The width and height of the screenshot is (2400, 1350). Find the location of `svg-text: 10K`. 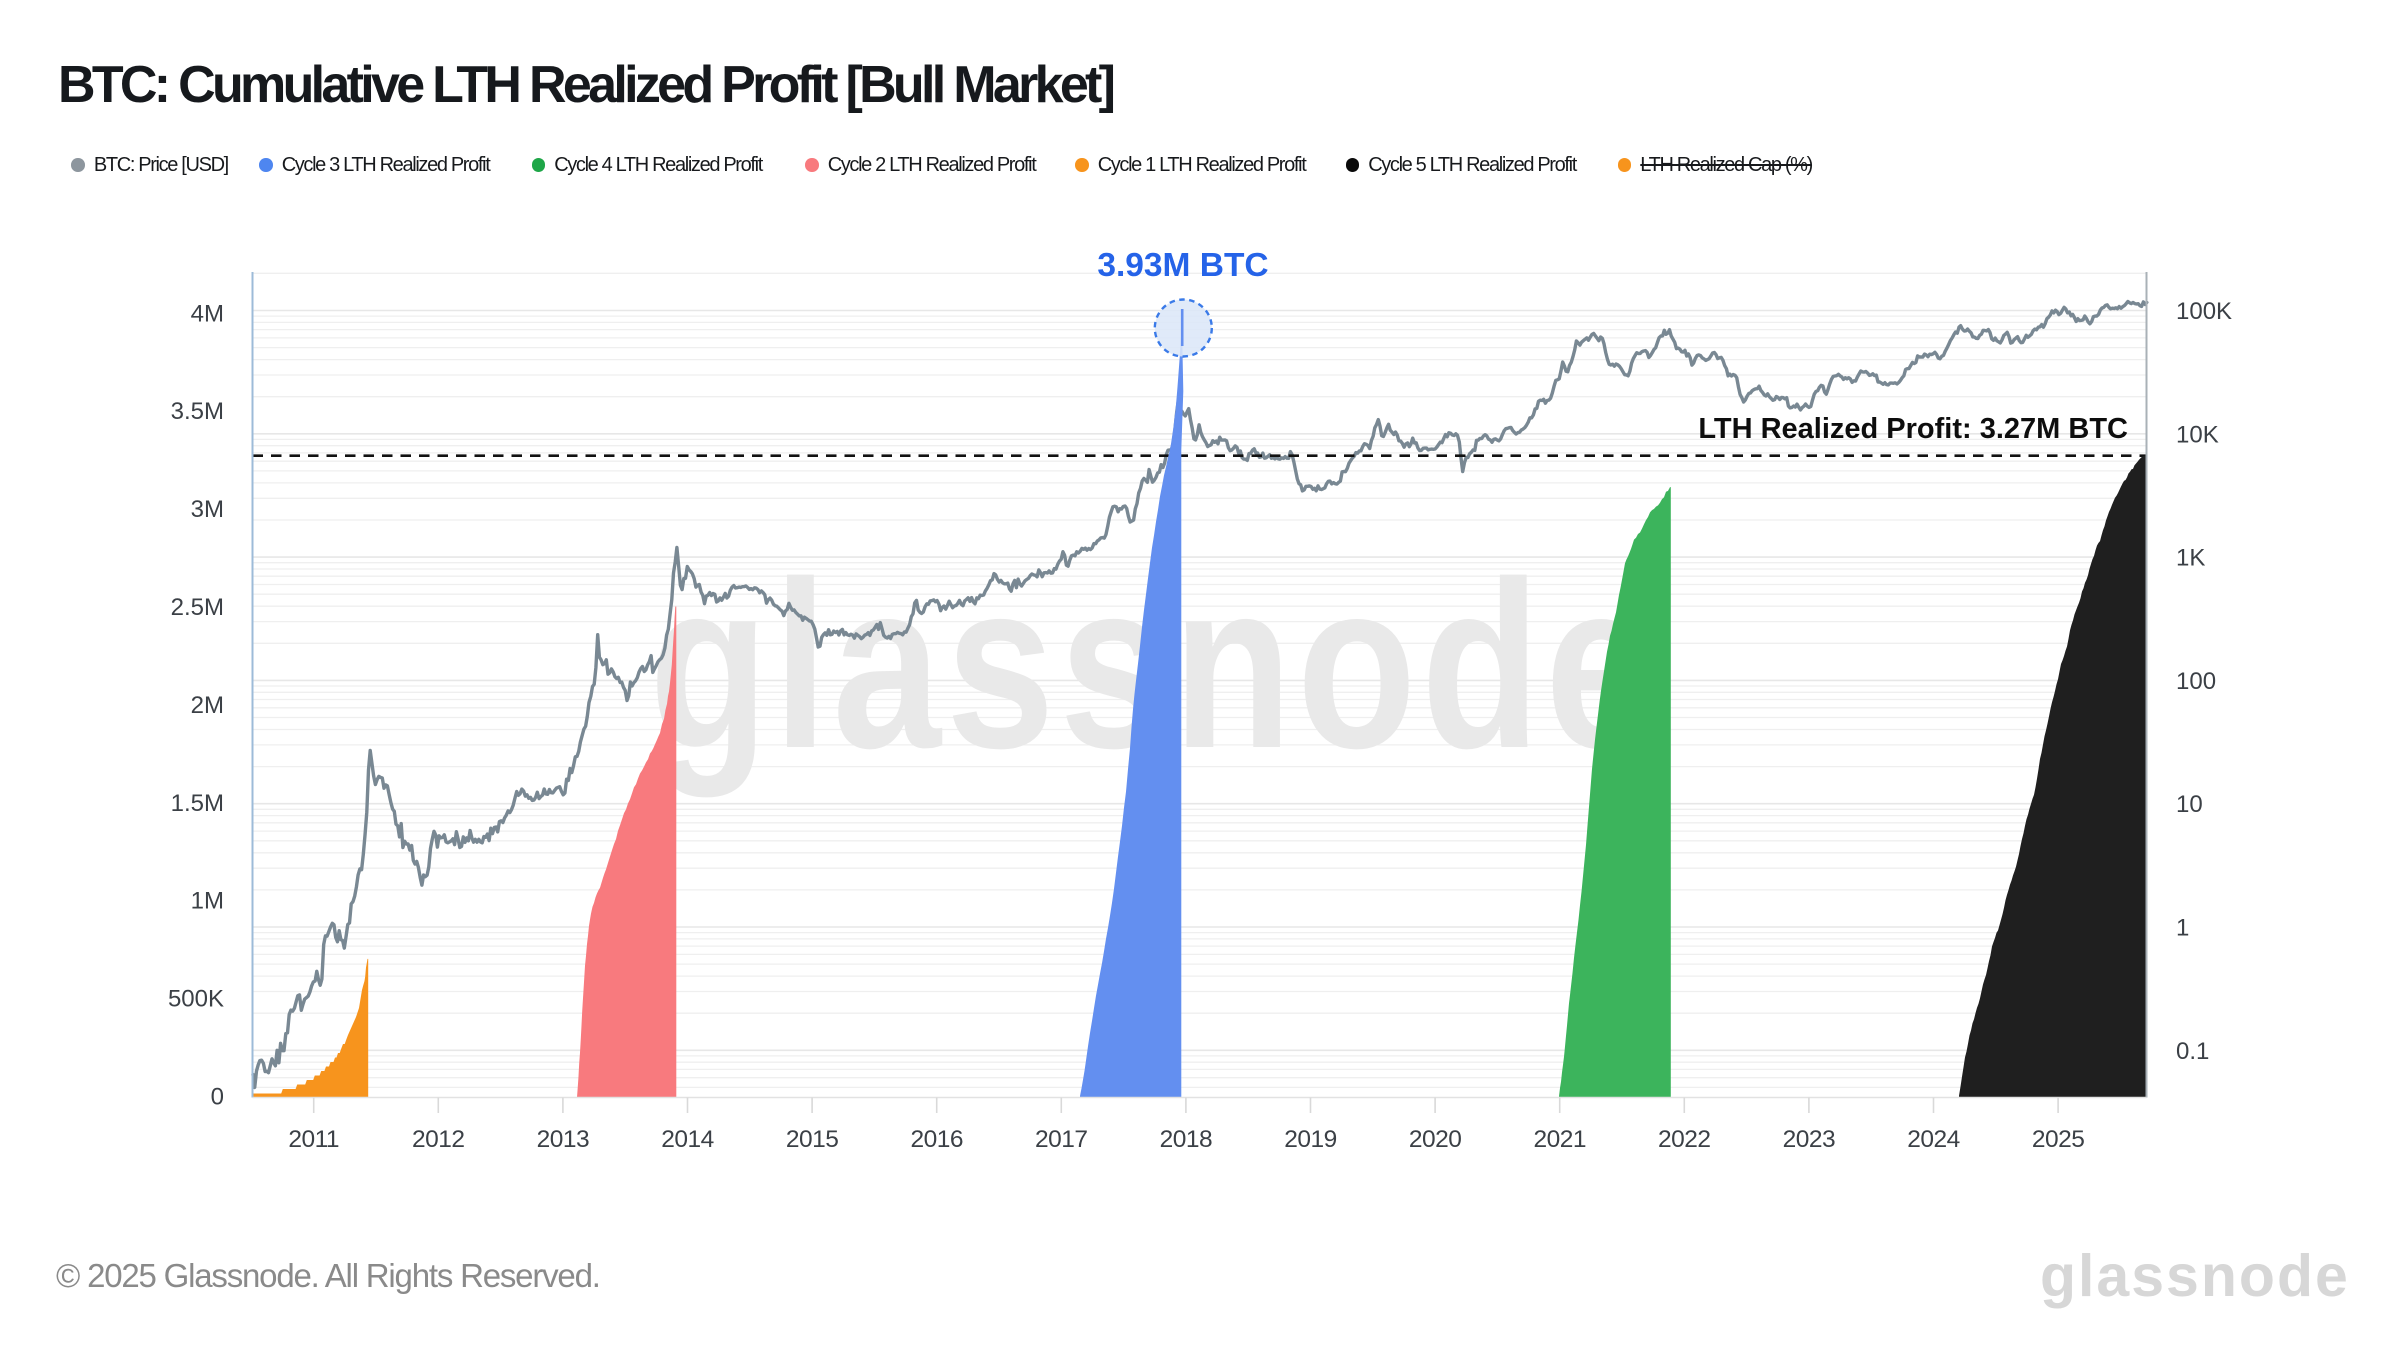

svg-text: 10K is located at coordinates (2197, 434).